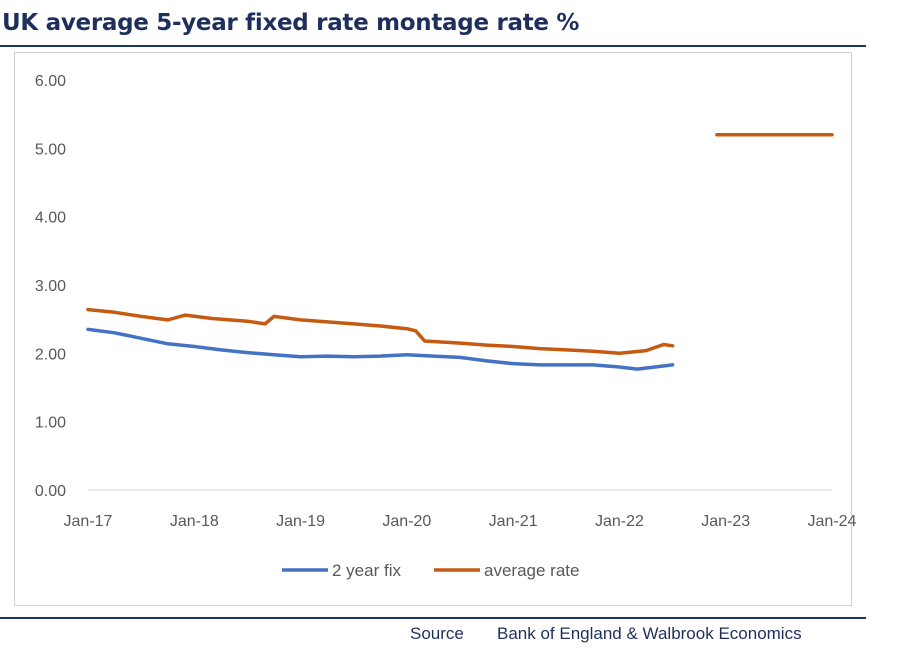  What do you see at coordinates (406, 521) in the screenshot?
I see `x-tick-label: Jan-20` at bounding box center [406, 521].